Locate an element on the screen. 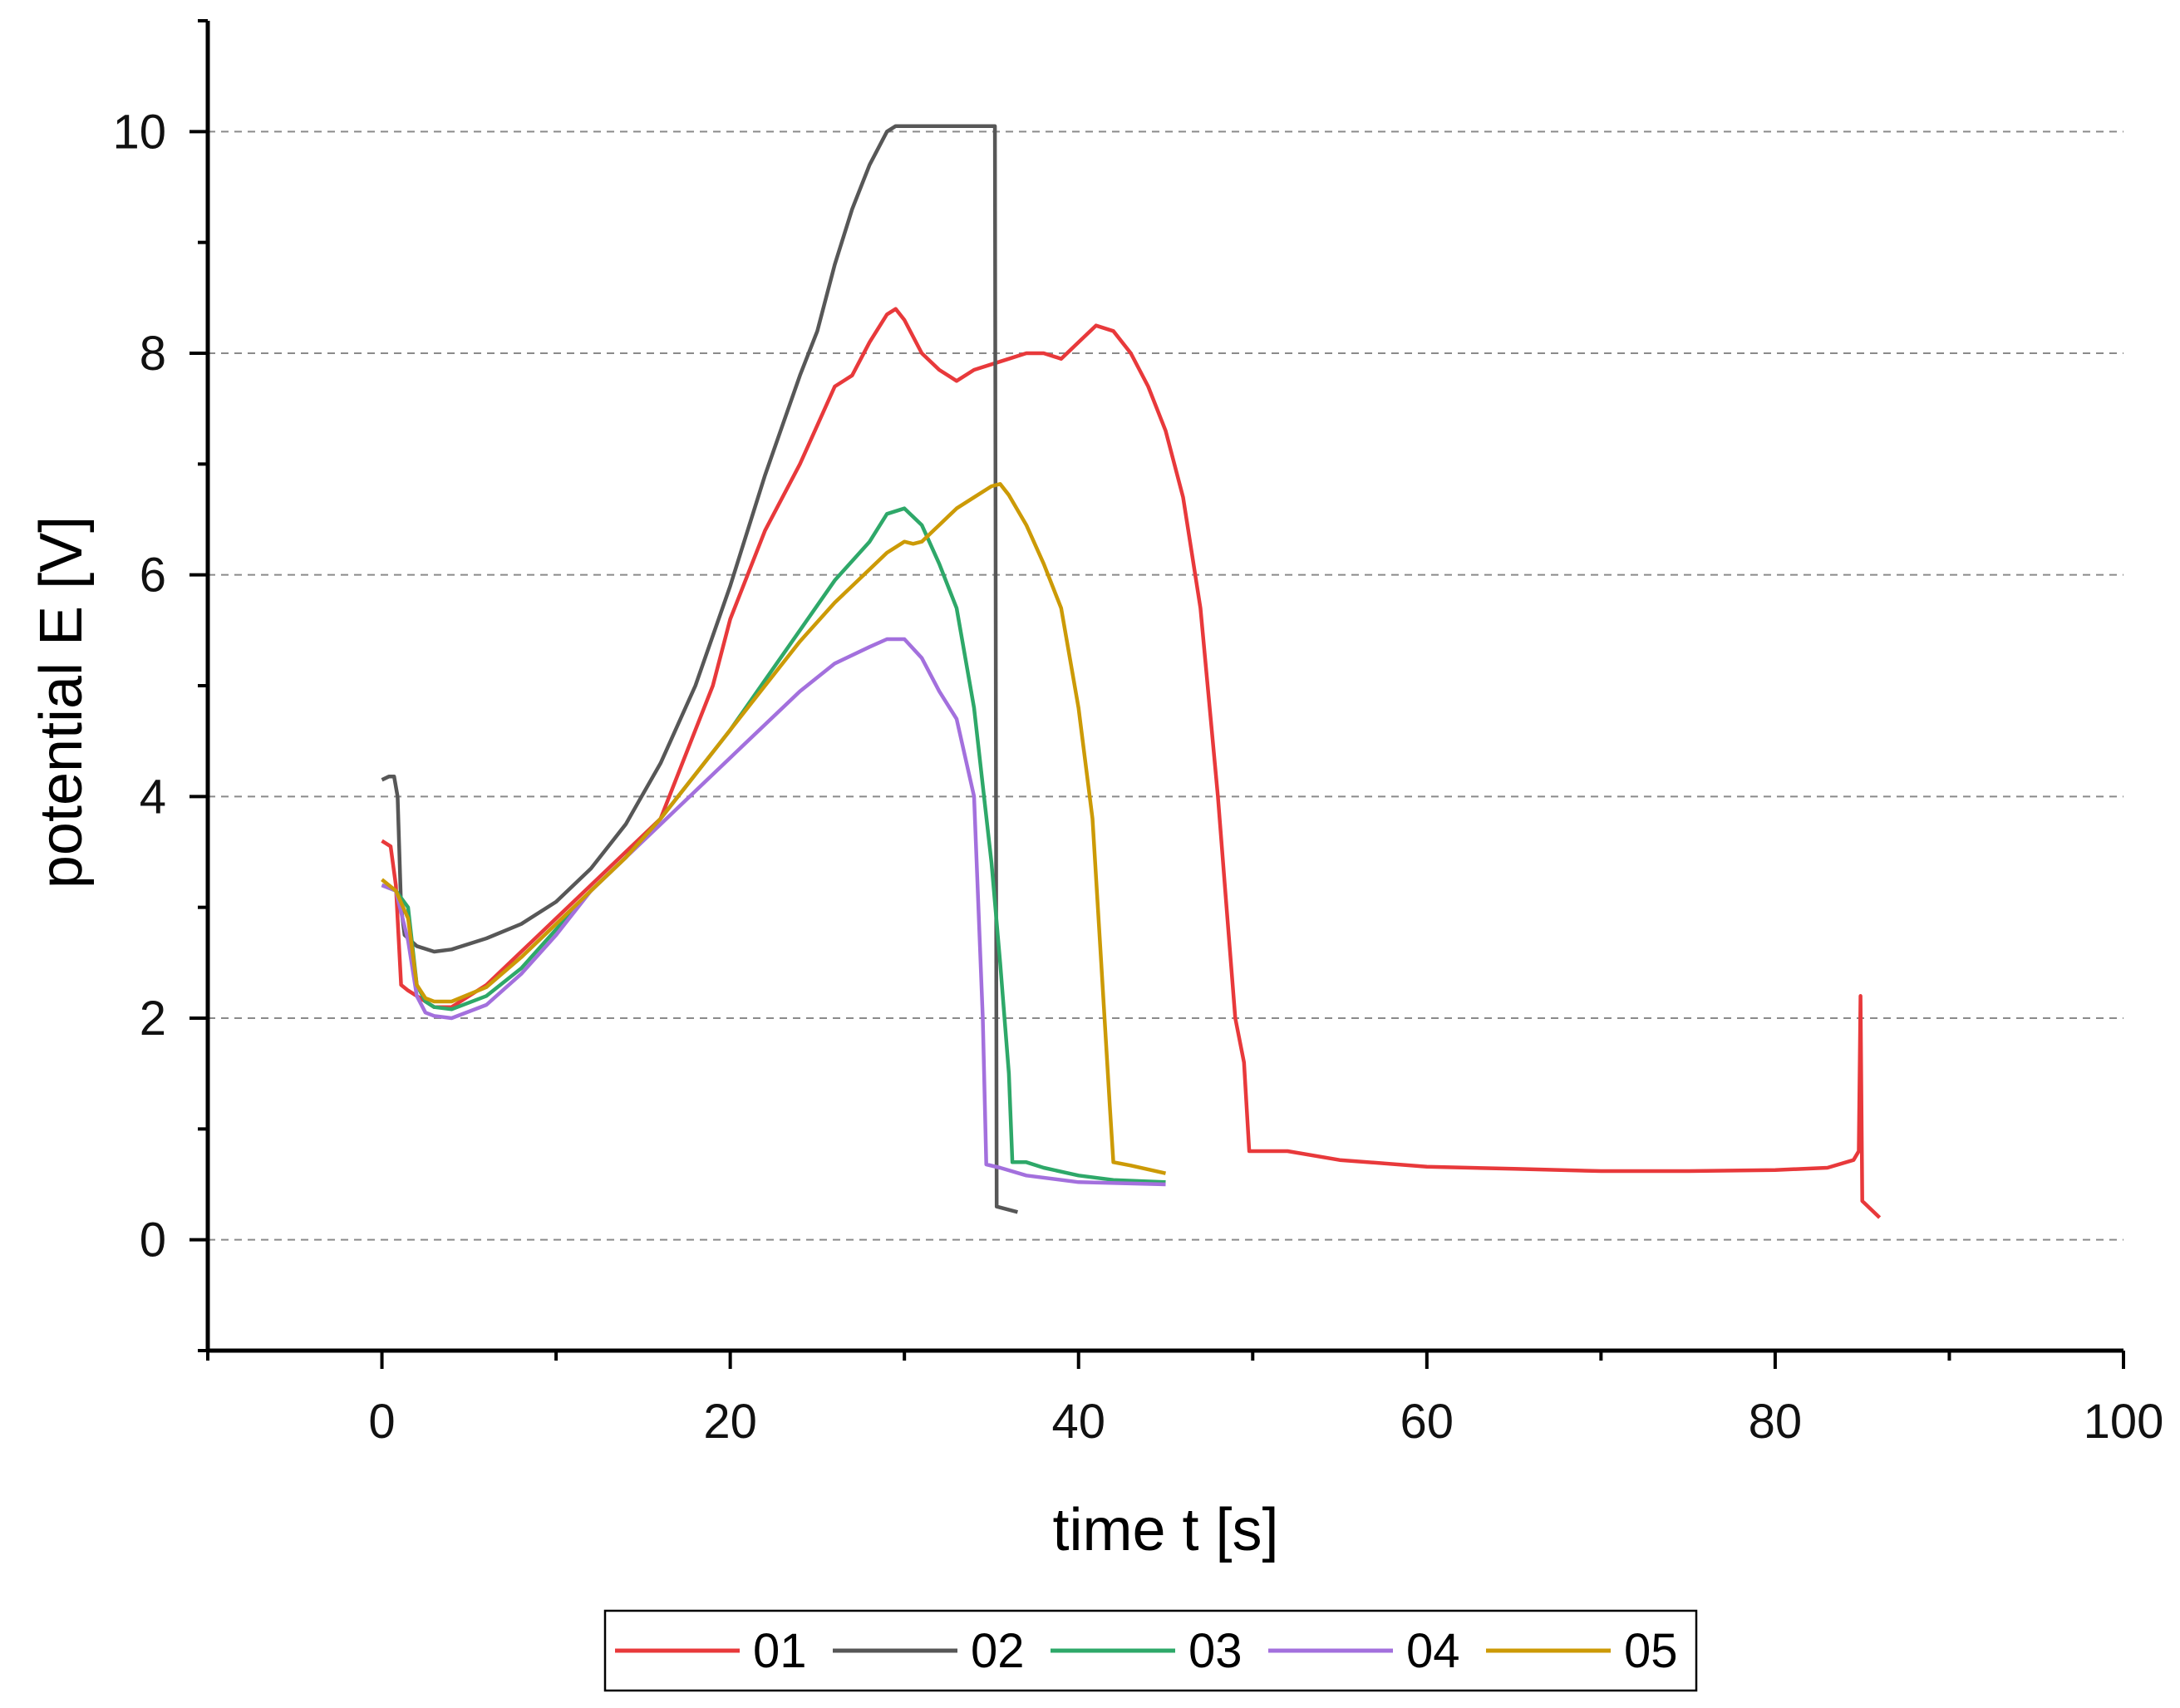  legend-label-05: 05 is located at coordinates (1651, 1651).